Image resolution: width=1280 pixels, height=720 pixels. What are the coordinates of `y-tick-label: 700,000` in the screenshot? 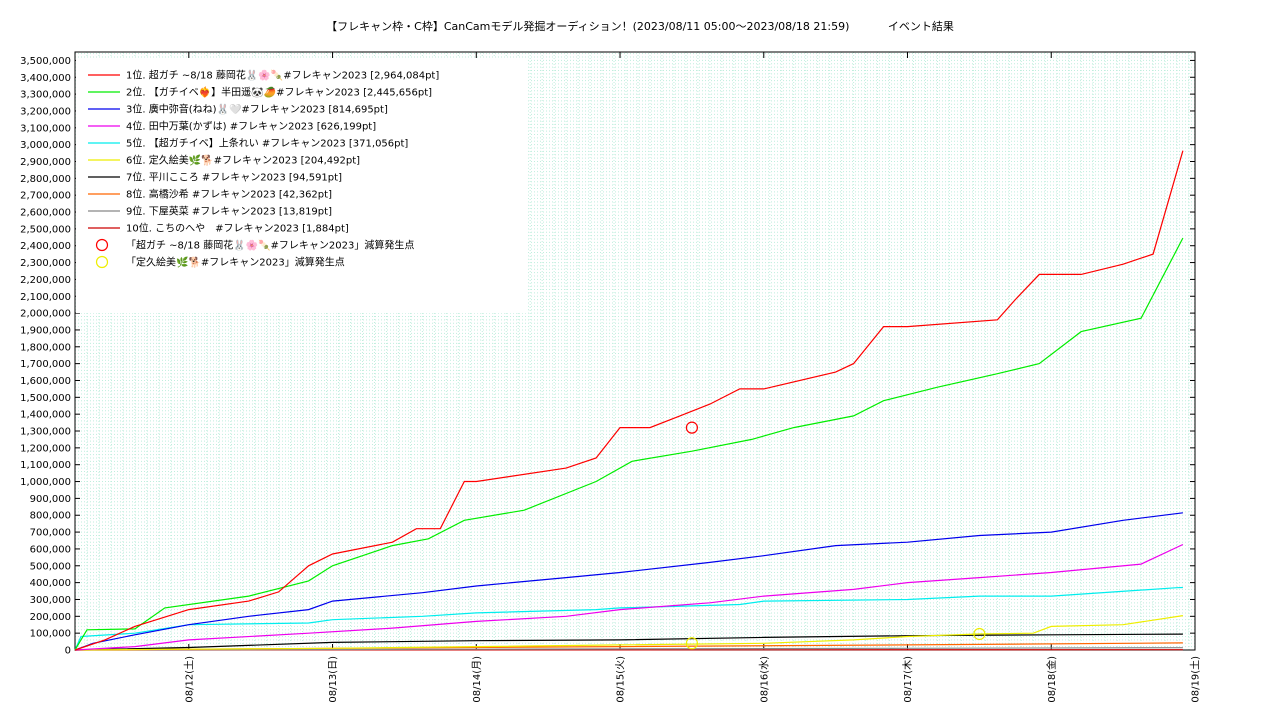 It's located at (50, 533).